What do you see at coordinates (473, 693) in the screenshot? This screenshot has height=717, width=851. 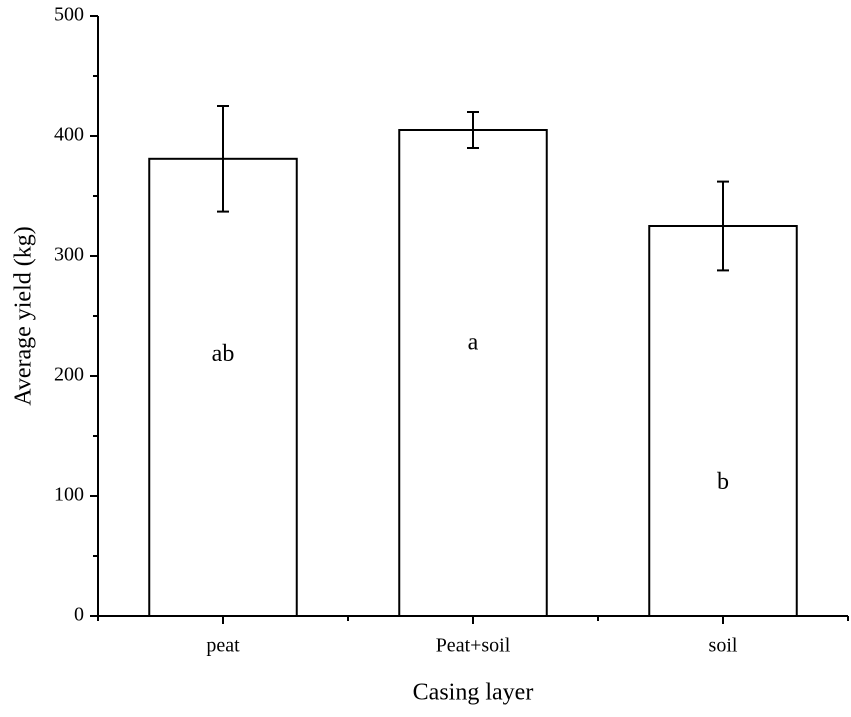 I see `x-axis-label: Casing layer` at bounding box center [473, 693].